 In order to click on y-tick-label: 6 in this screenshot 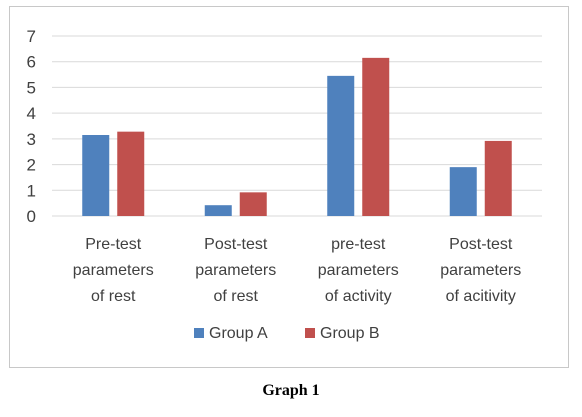, I will do `click(31, 62)`.